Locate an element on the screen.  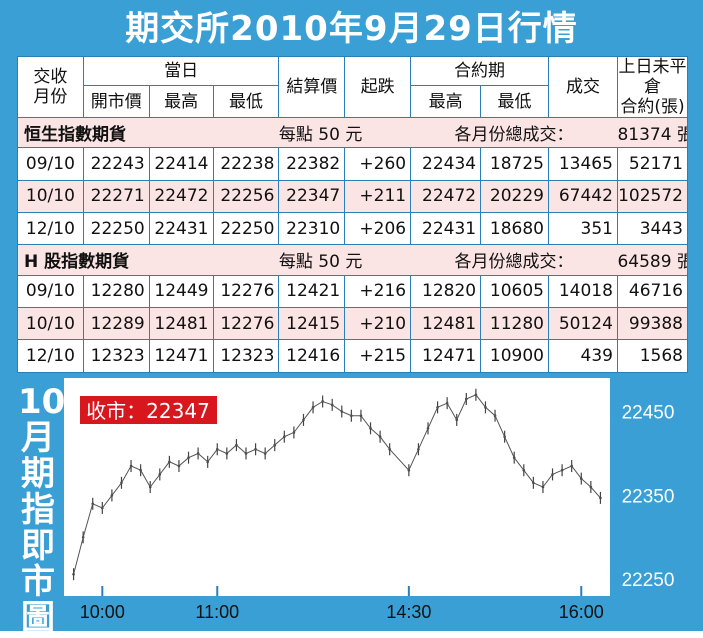
total-volume: 81374 張 is located at coordinates (653, 132).